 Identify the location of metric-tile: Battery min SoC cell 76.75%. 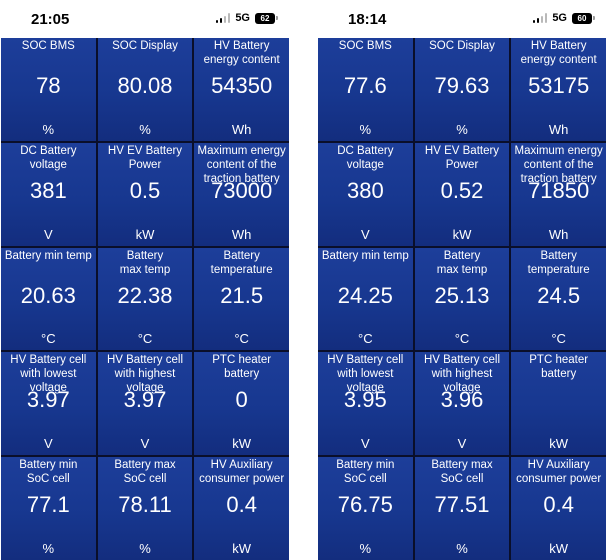
(365, 508).